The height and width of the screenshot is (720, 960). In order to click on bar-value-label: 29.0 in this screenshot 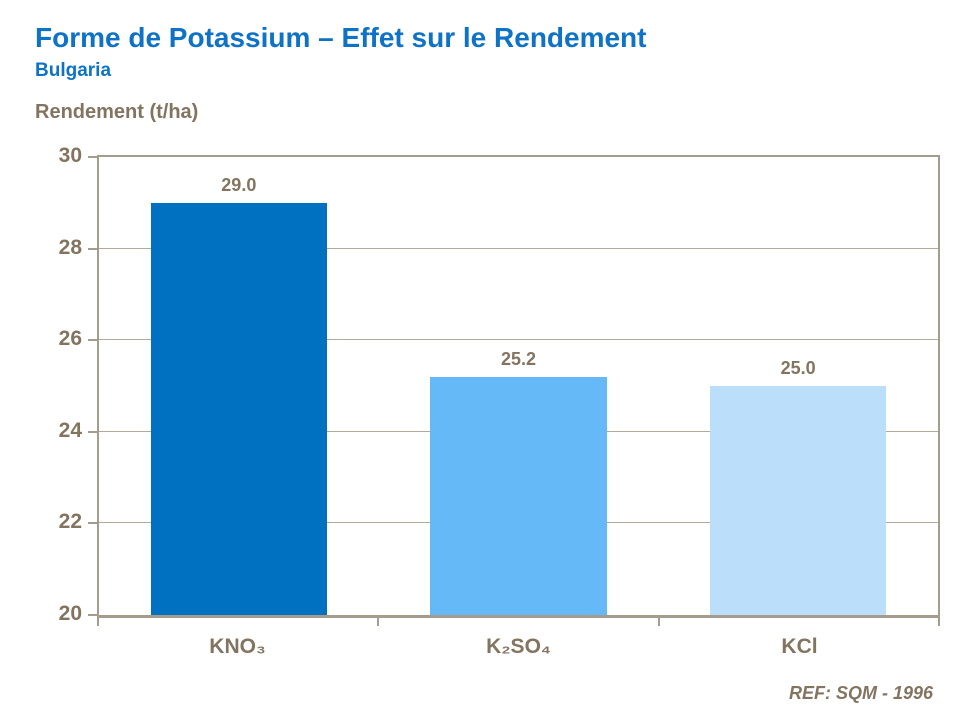, I will do `click(239, 184)`.